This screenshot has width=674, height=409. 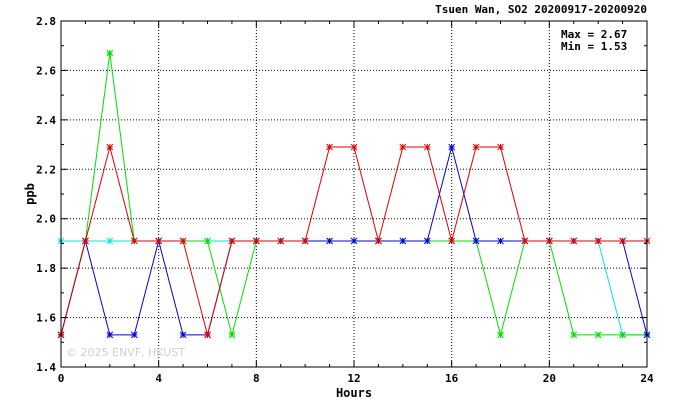 I want to click on x-tick-label: 0, so click(x=61, y=378).